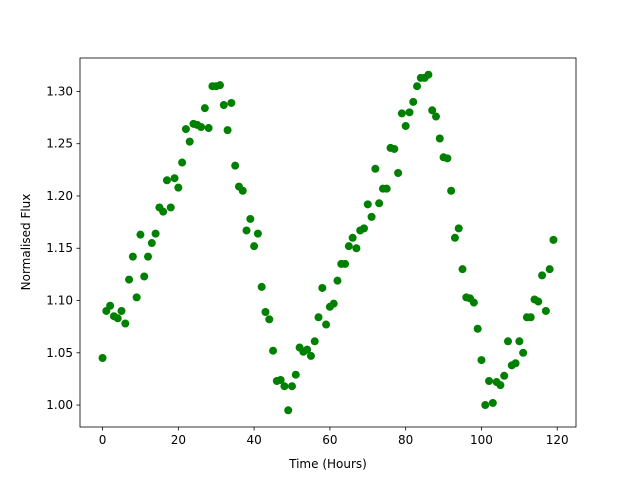 The height and width of the screenshot is (480, 640). What do you see at coordinates (557, 440) in the screenshot?
I see `x-tick-label: 120` at bounding box center [557, 440].